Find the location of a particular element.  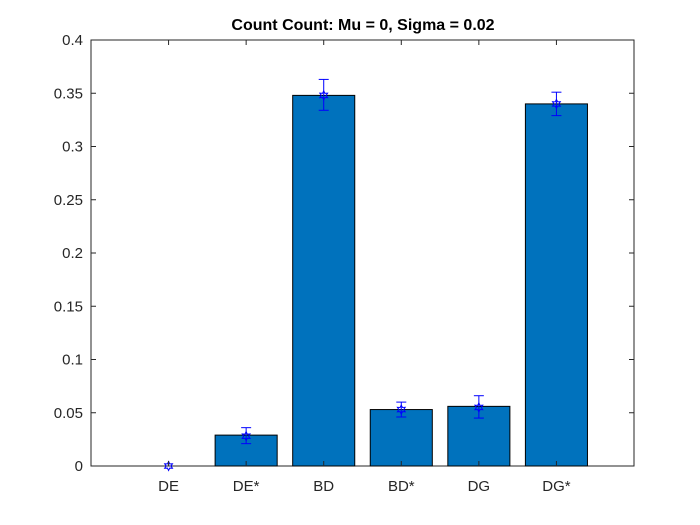

y-tick-label: 0.1 is located at coordinates (72, 360).